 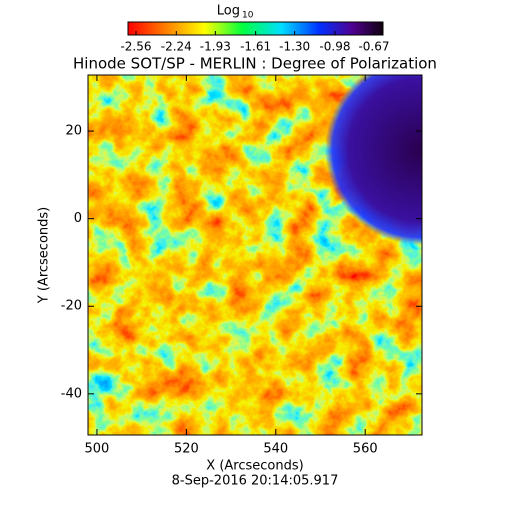 I want to click on colorbar-tick-label: -2.56, so click(x=135, y=47).